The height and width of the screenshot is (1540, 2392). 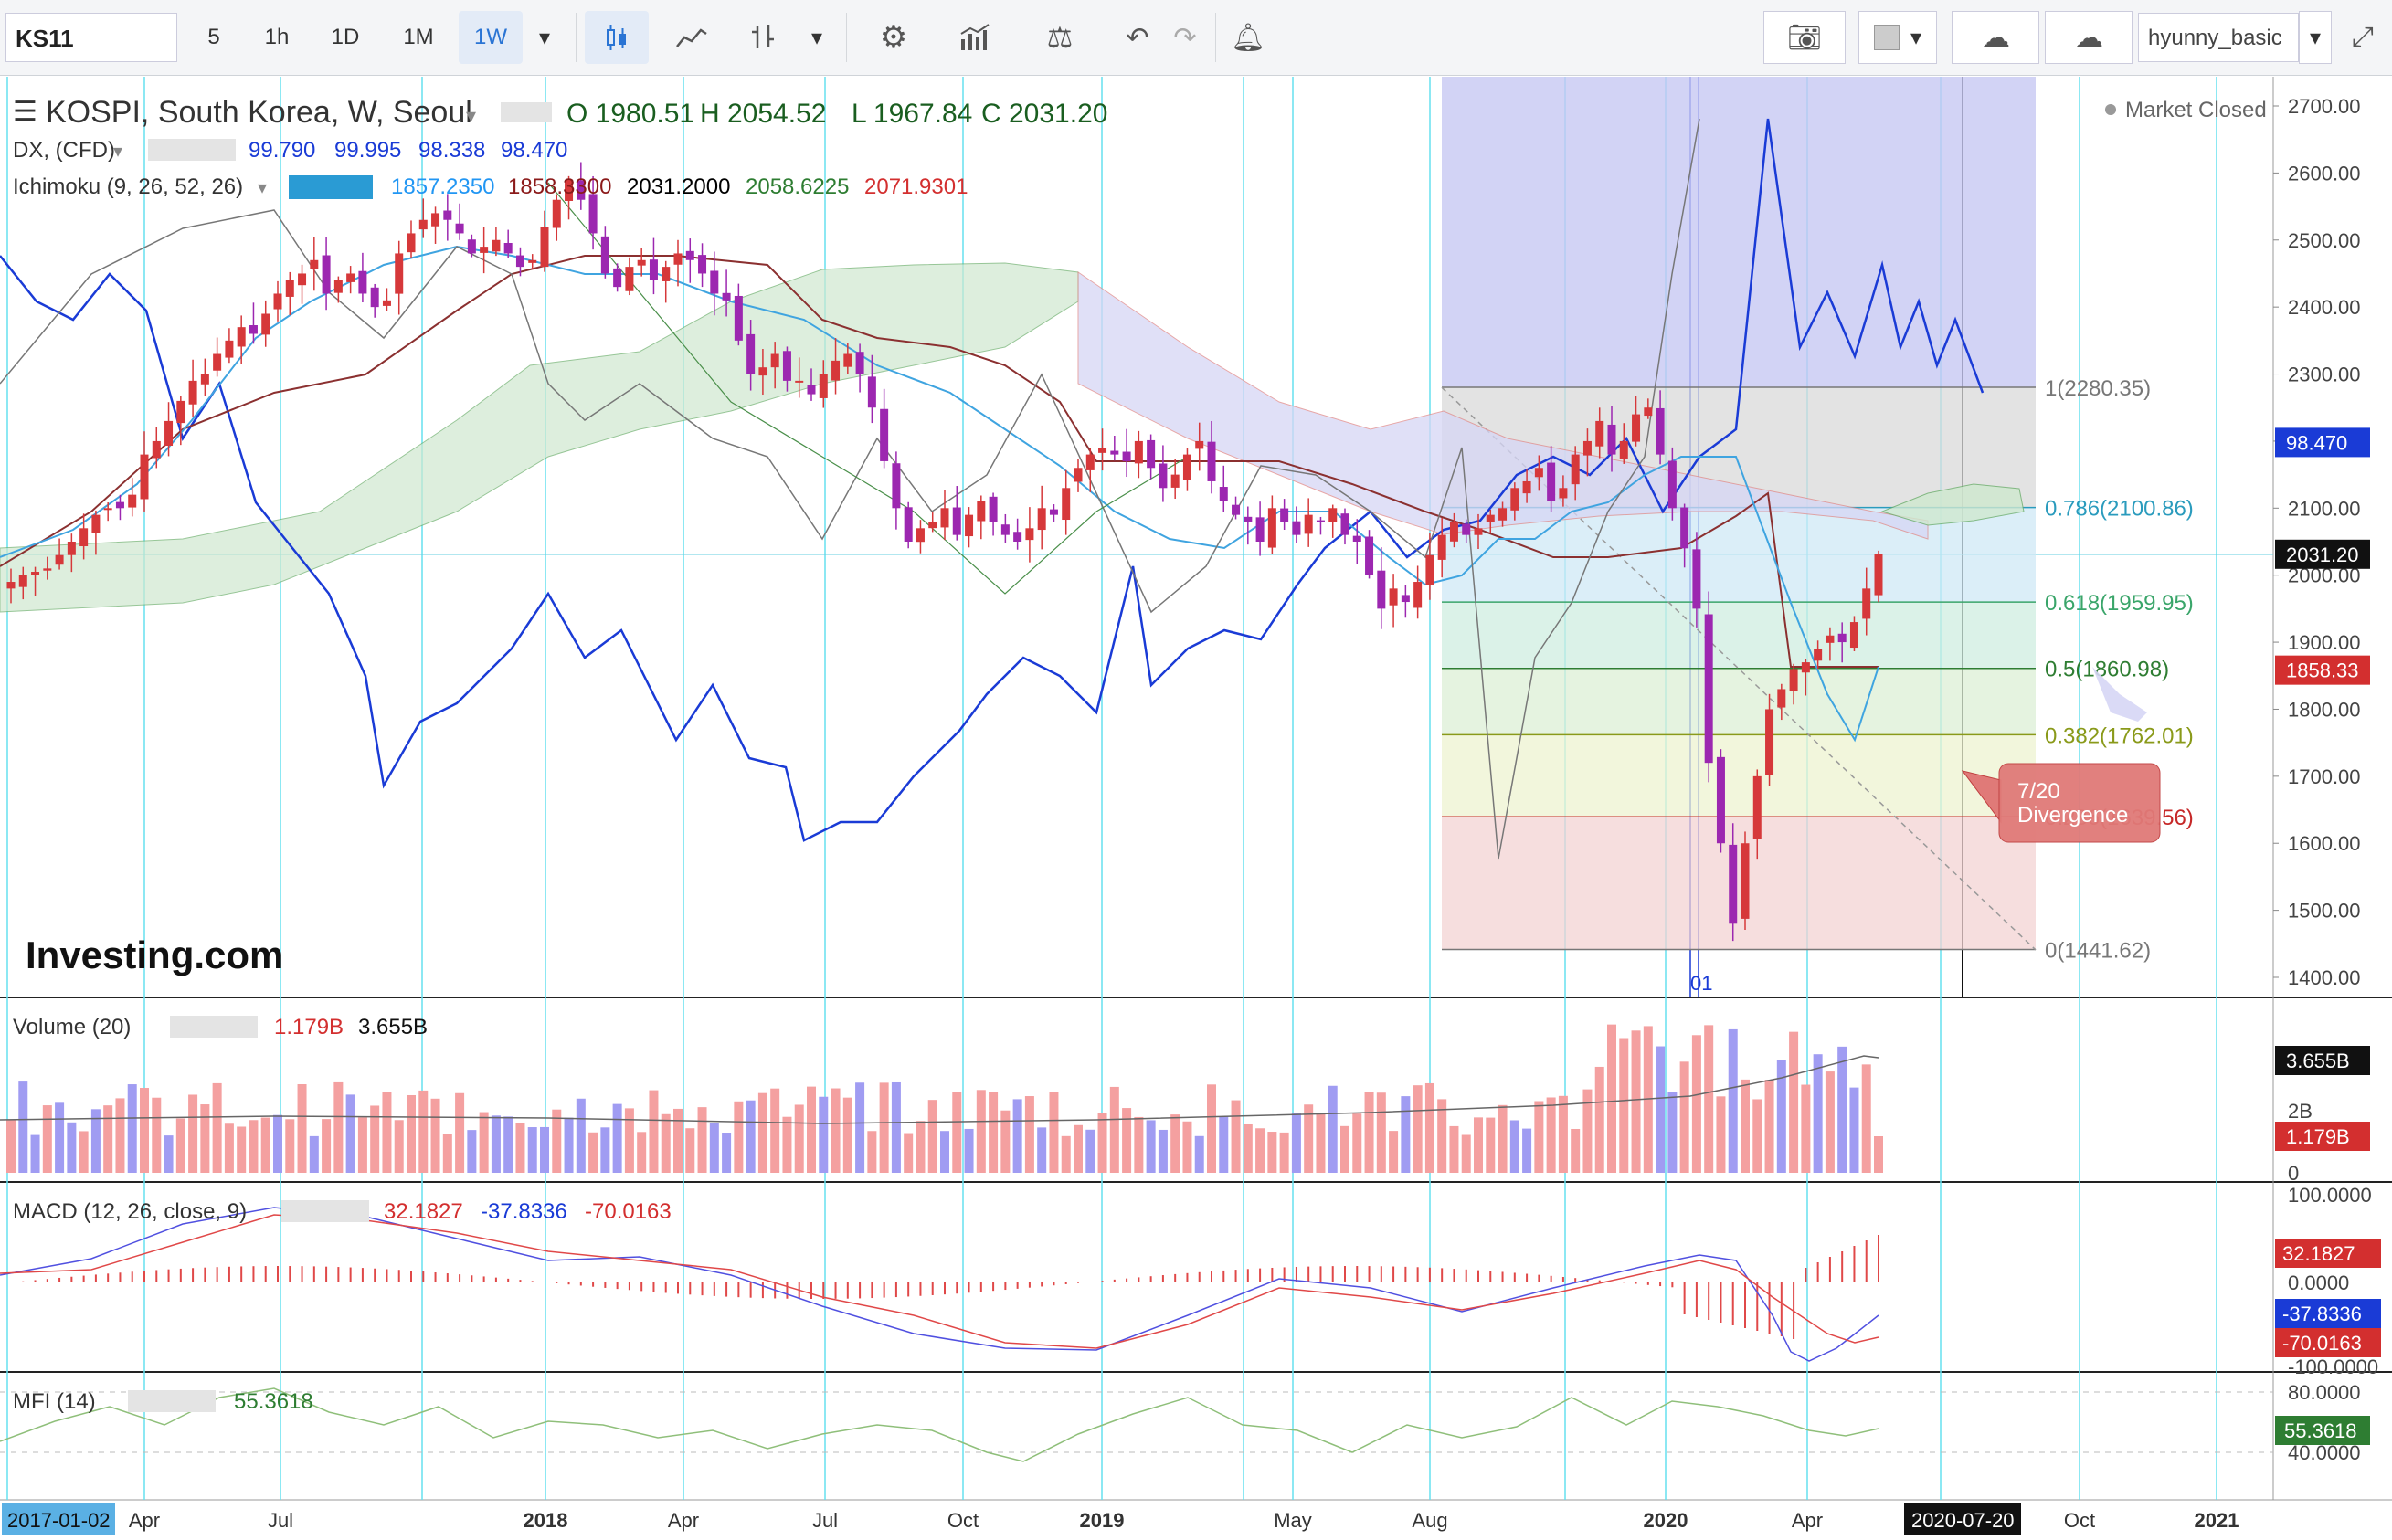 I want to click on macd-legend-icons, so click(x=325, y=1211).